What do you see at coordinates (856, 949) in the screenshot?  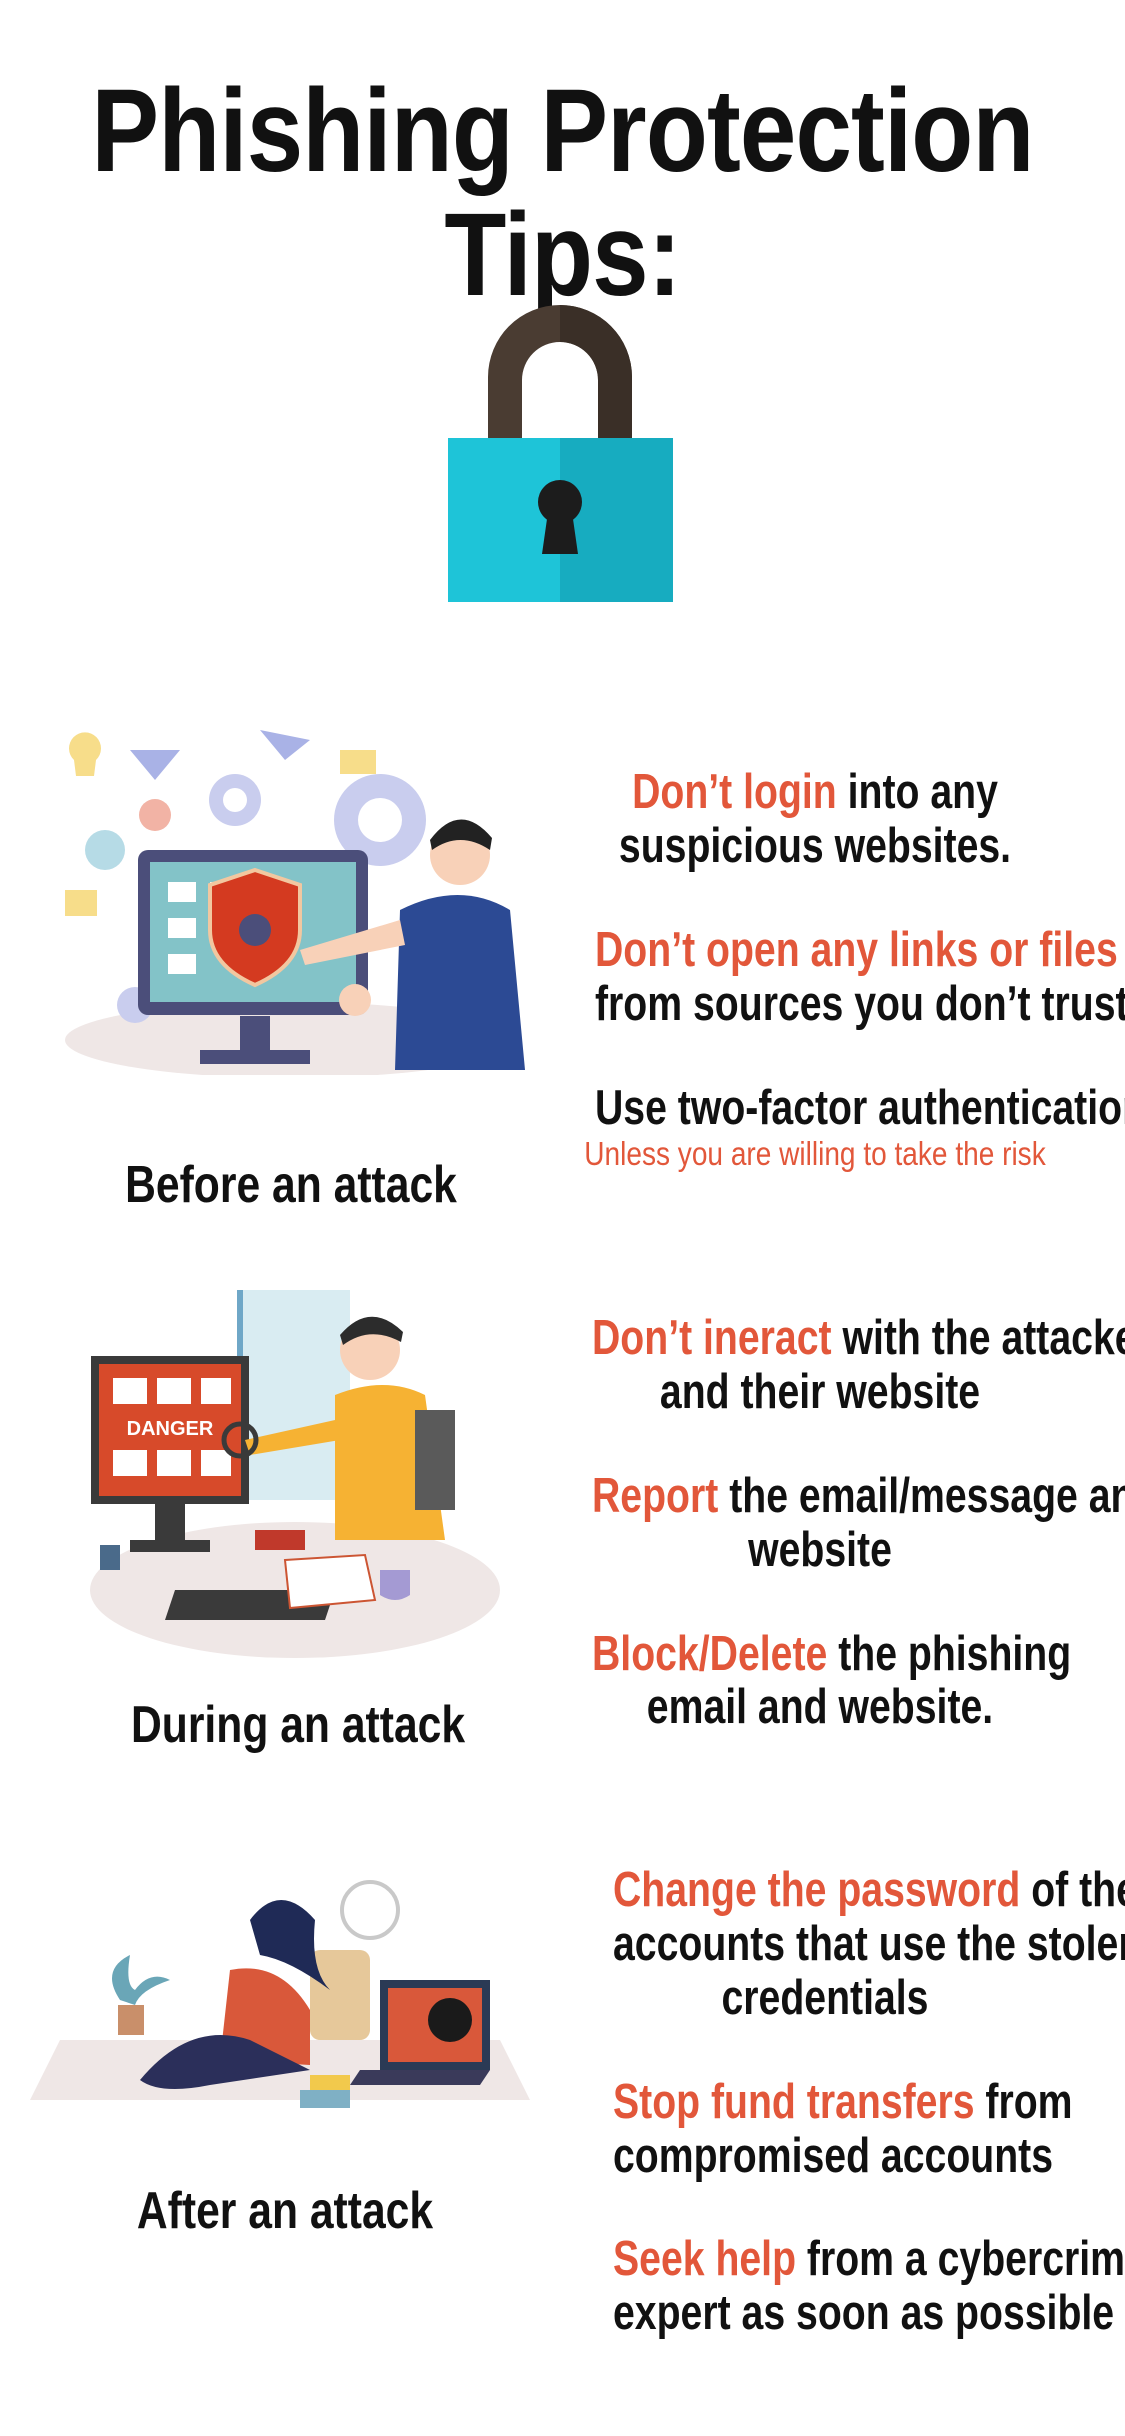 I see `tip-highlight: Don’t open any links or files` at bounding box center [856, 949].